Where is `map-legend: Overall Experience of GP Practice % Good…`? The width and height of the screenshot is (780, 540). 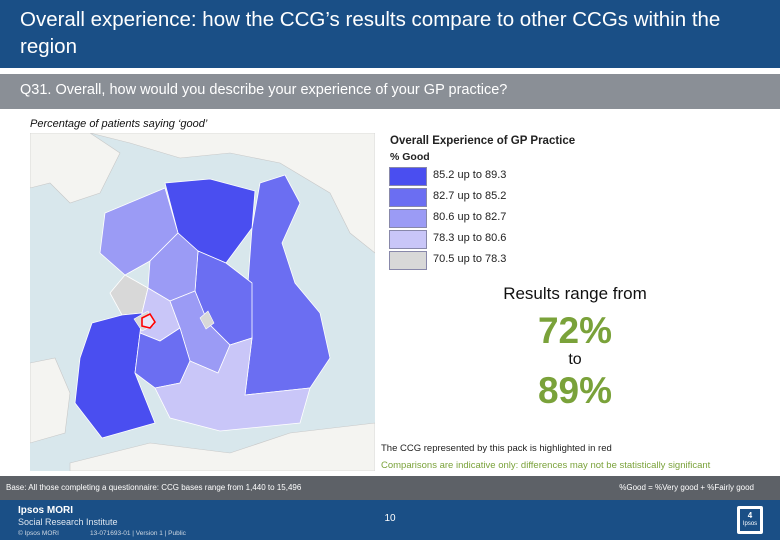
map-legend: Overall Experience of GP Practice % Good… is located at coordinates (500, 203).